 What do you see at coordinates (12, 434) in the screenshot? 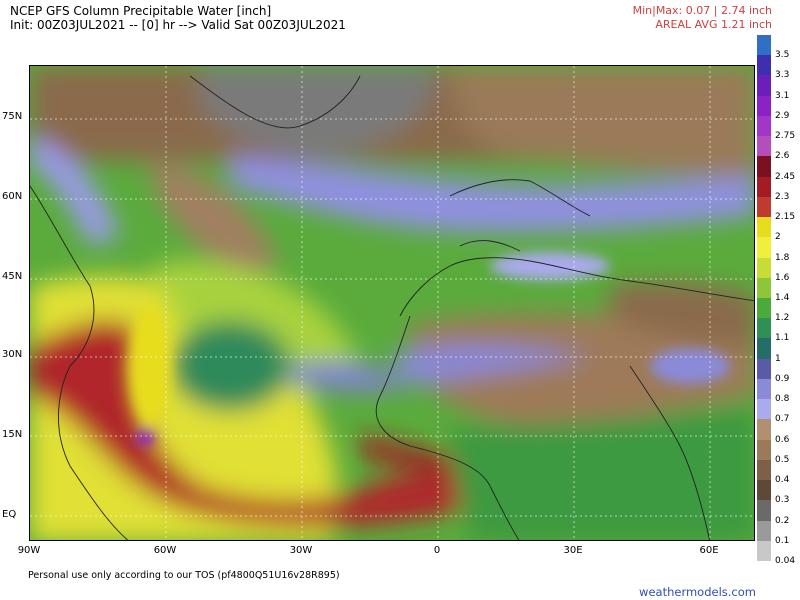
I see `lat-label-15n: 15N` at bounding box center [12, 434].